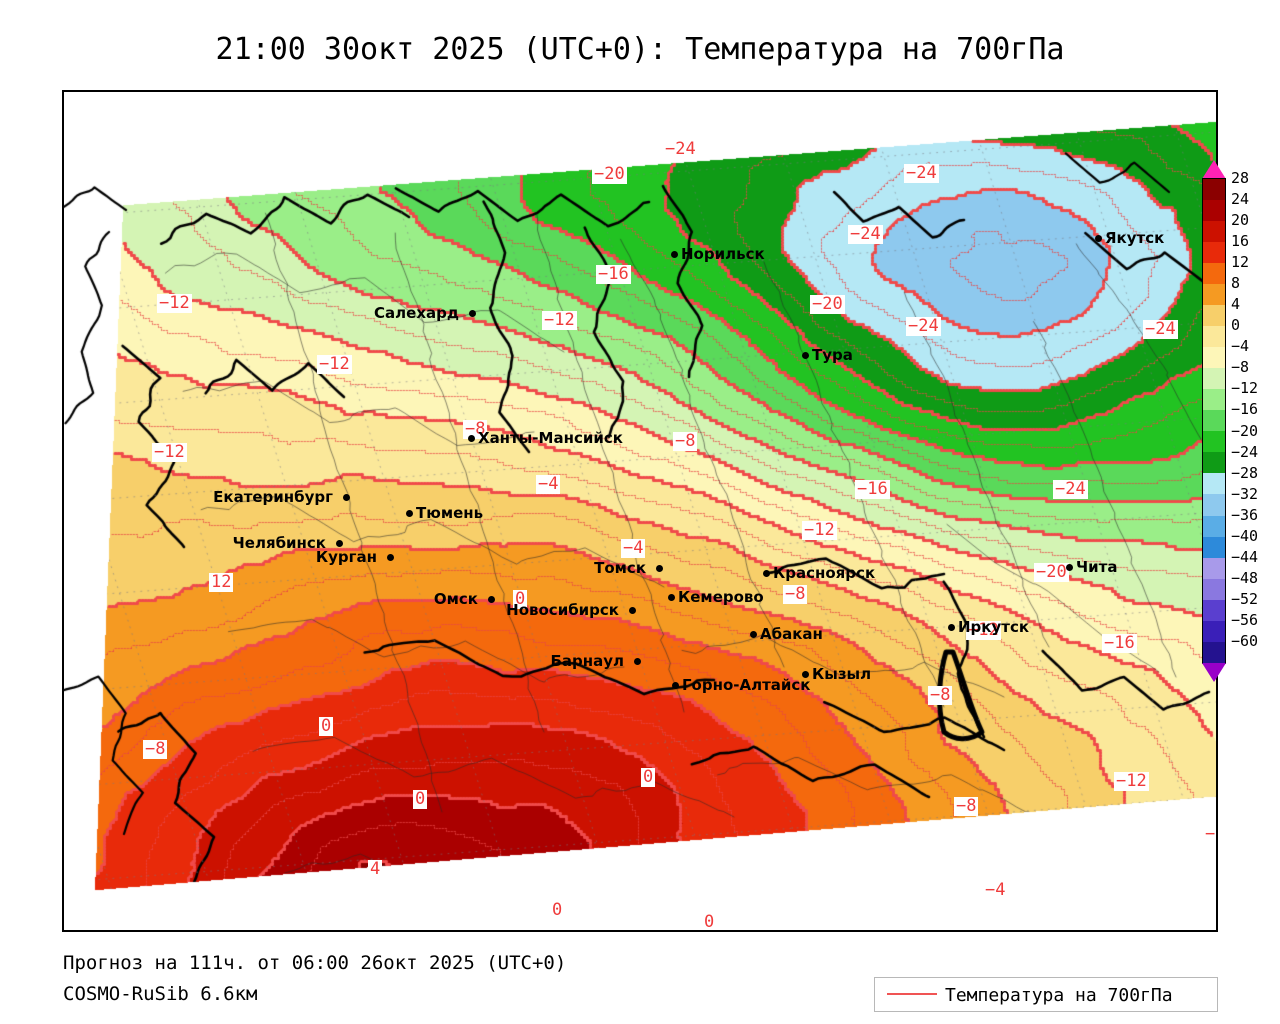  Describe the element at coordinates (1214, 672) in the screenshot. I see `colorbar-under-arrow` at that location.